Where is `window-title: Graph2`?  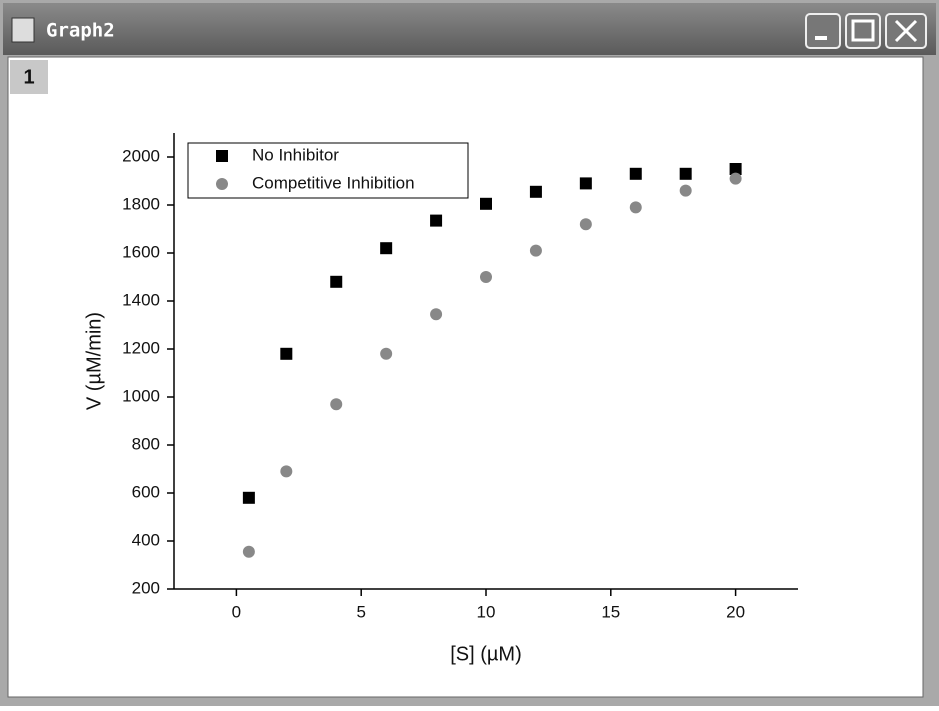
window-title: Graph2 is located at coordinates (80, 31).